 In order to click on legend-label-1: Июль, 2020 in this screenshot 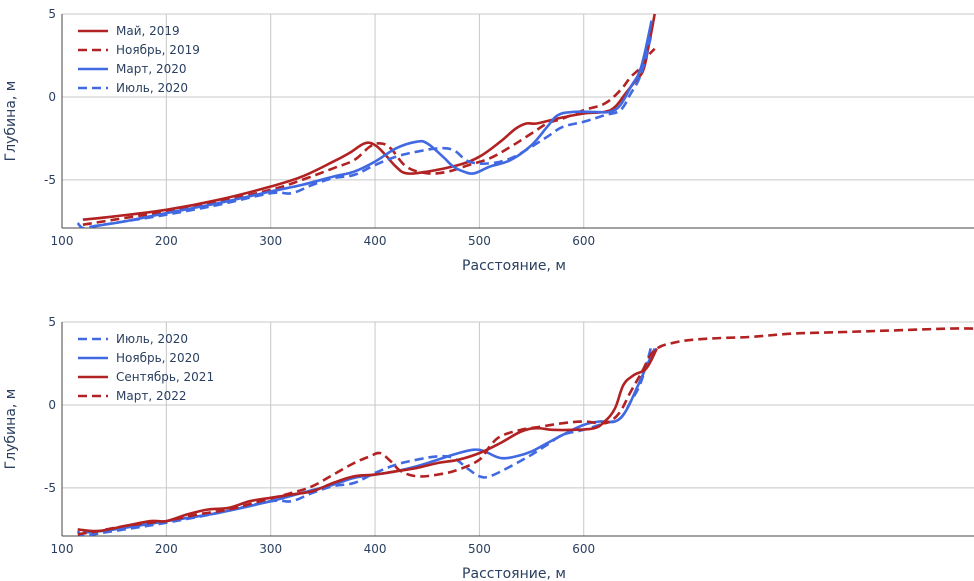, I will do `click(152, 339)`.